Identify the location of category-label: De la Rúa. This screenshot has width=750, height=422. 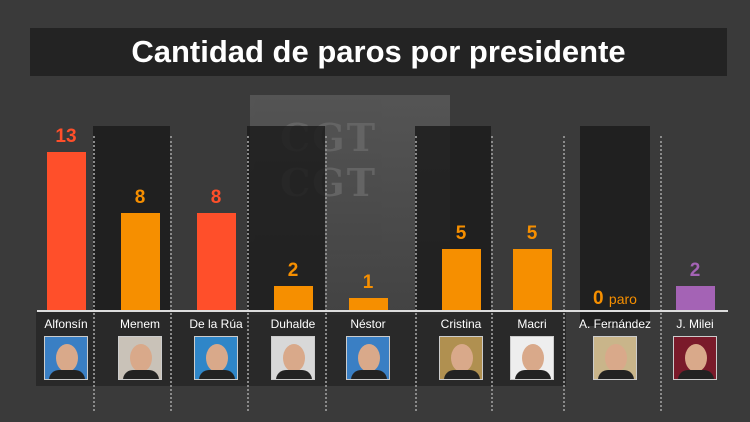
(216, 324).